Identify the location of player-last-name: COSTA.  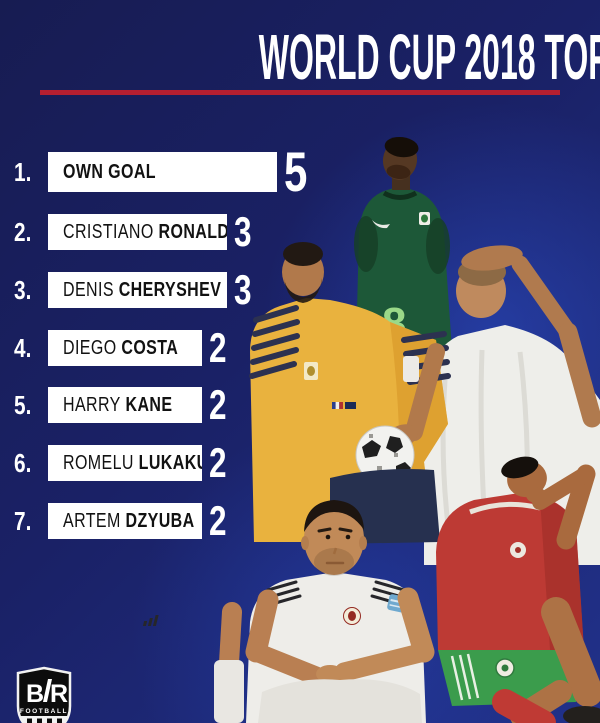
(150, 347).